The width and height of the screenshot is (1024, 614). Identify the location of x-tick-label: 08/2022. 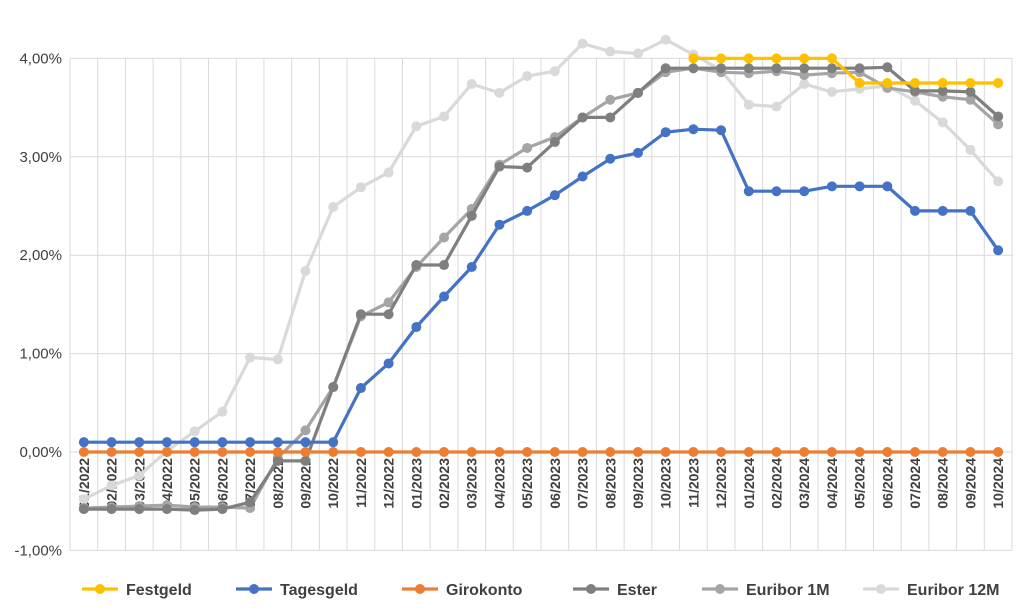
(278, 483).